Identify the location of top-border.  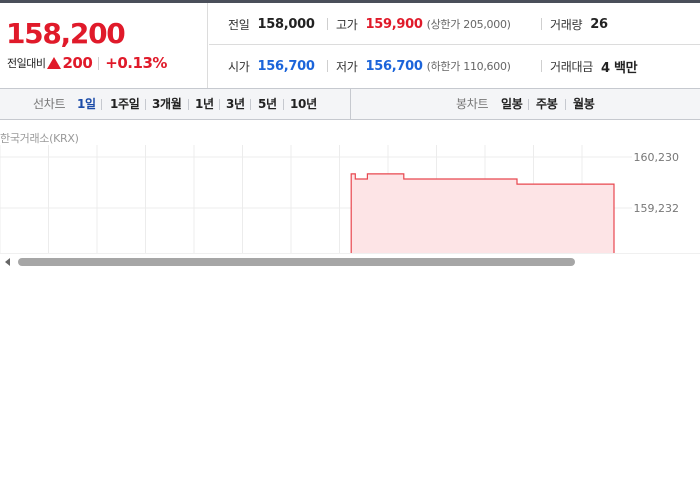
(350, 1).